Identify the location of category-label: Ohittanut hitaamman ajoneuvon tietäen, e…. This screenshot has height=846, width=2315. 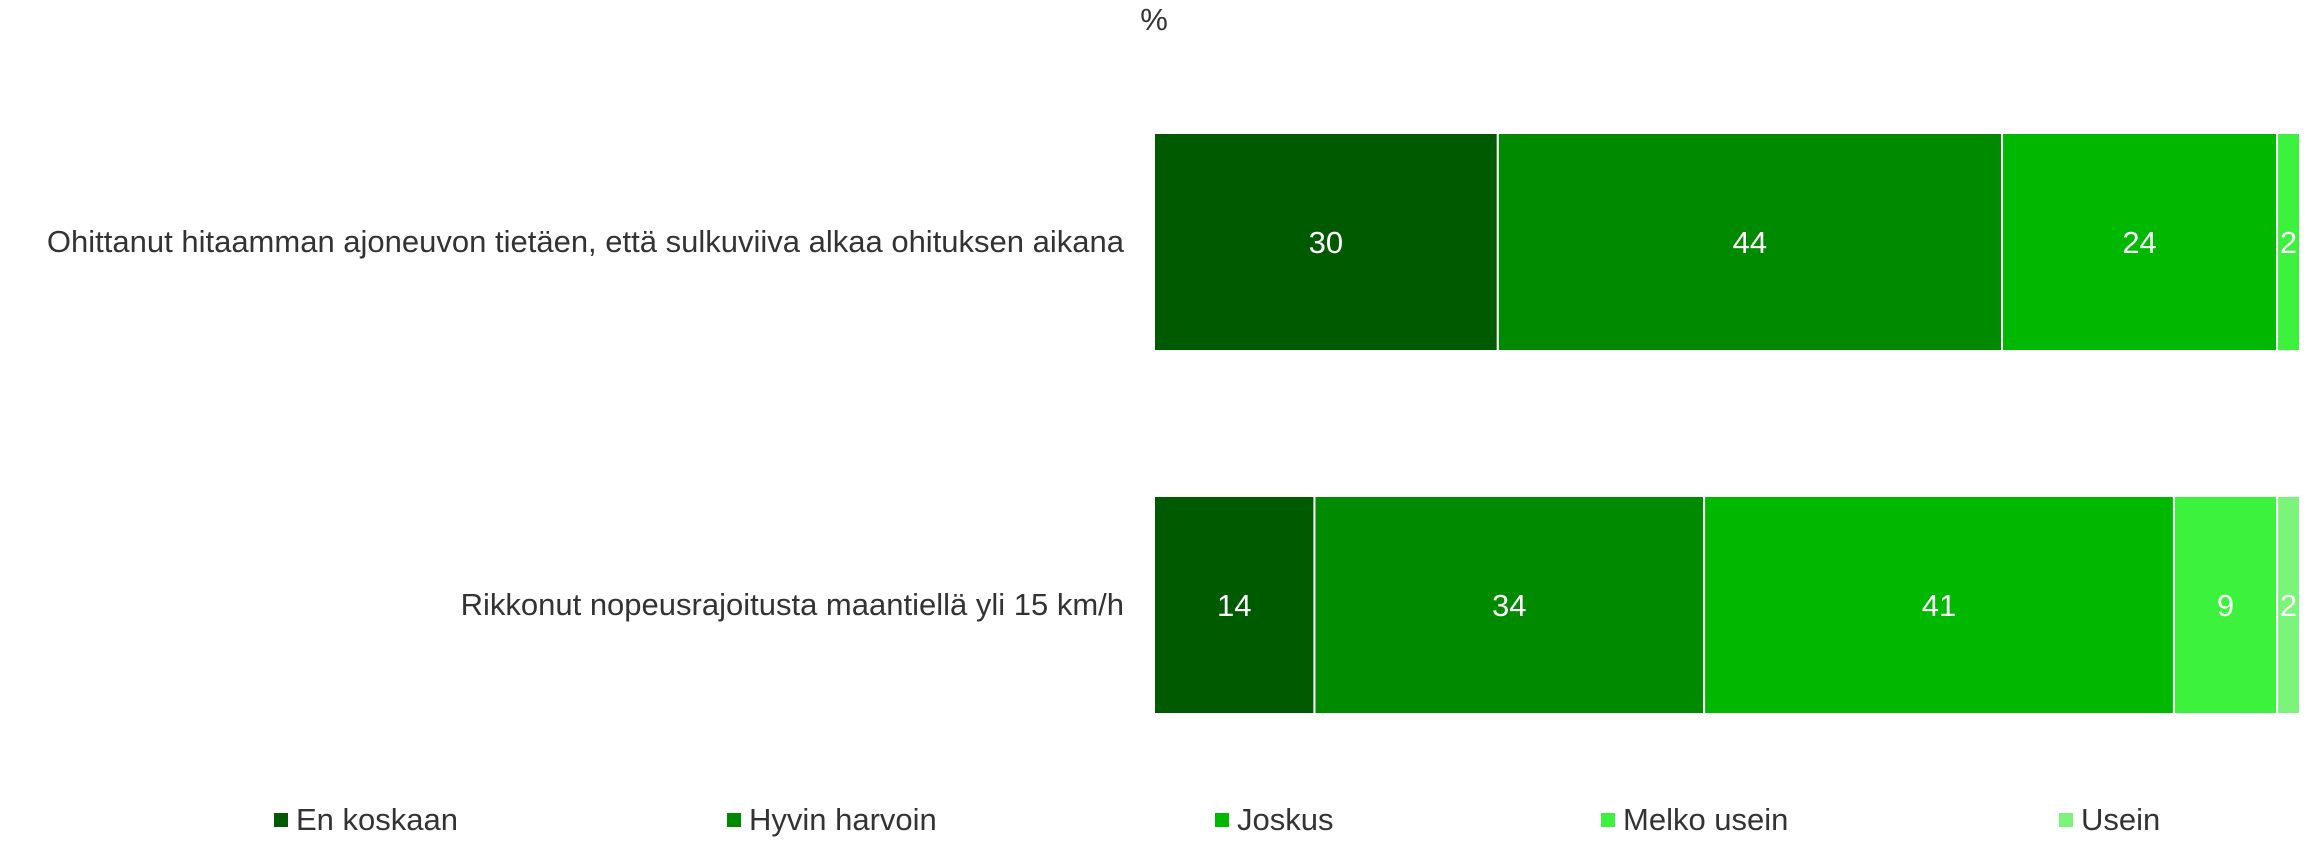
(586, 241).